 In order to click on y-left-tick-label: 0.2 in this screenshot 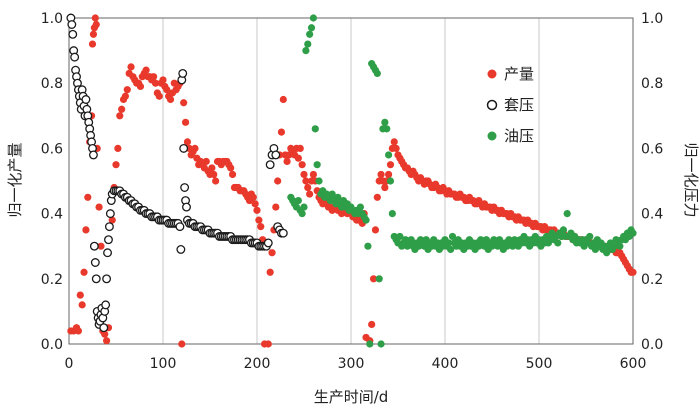, I will do `click(52, 280)`.